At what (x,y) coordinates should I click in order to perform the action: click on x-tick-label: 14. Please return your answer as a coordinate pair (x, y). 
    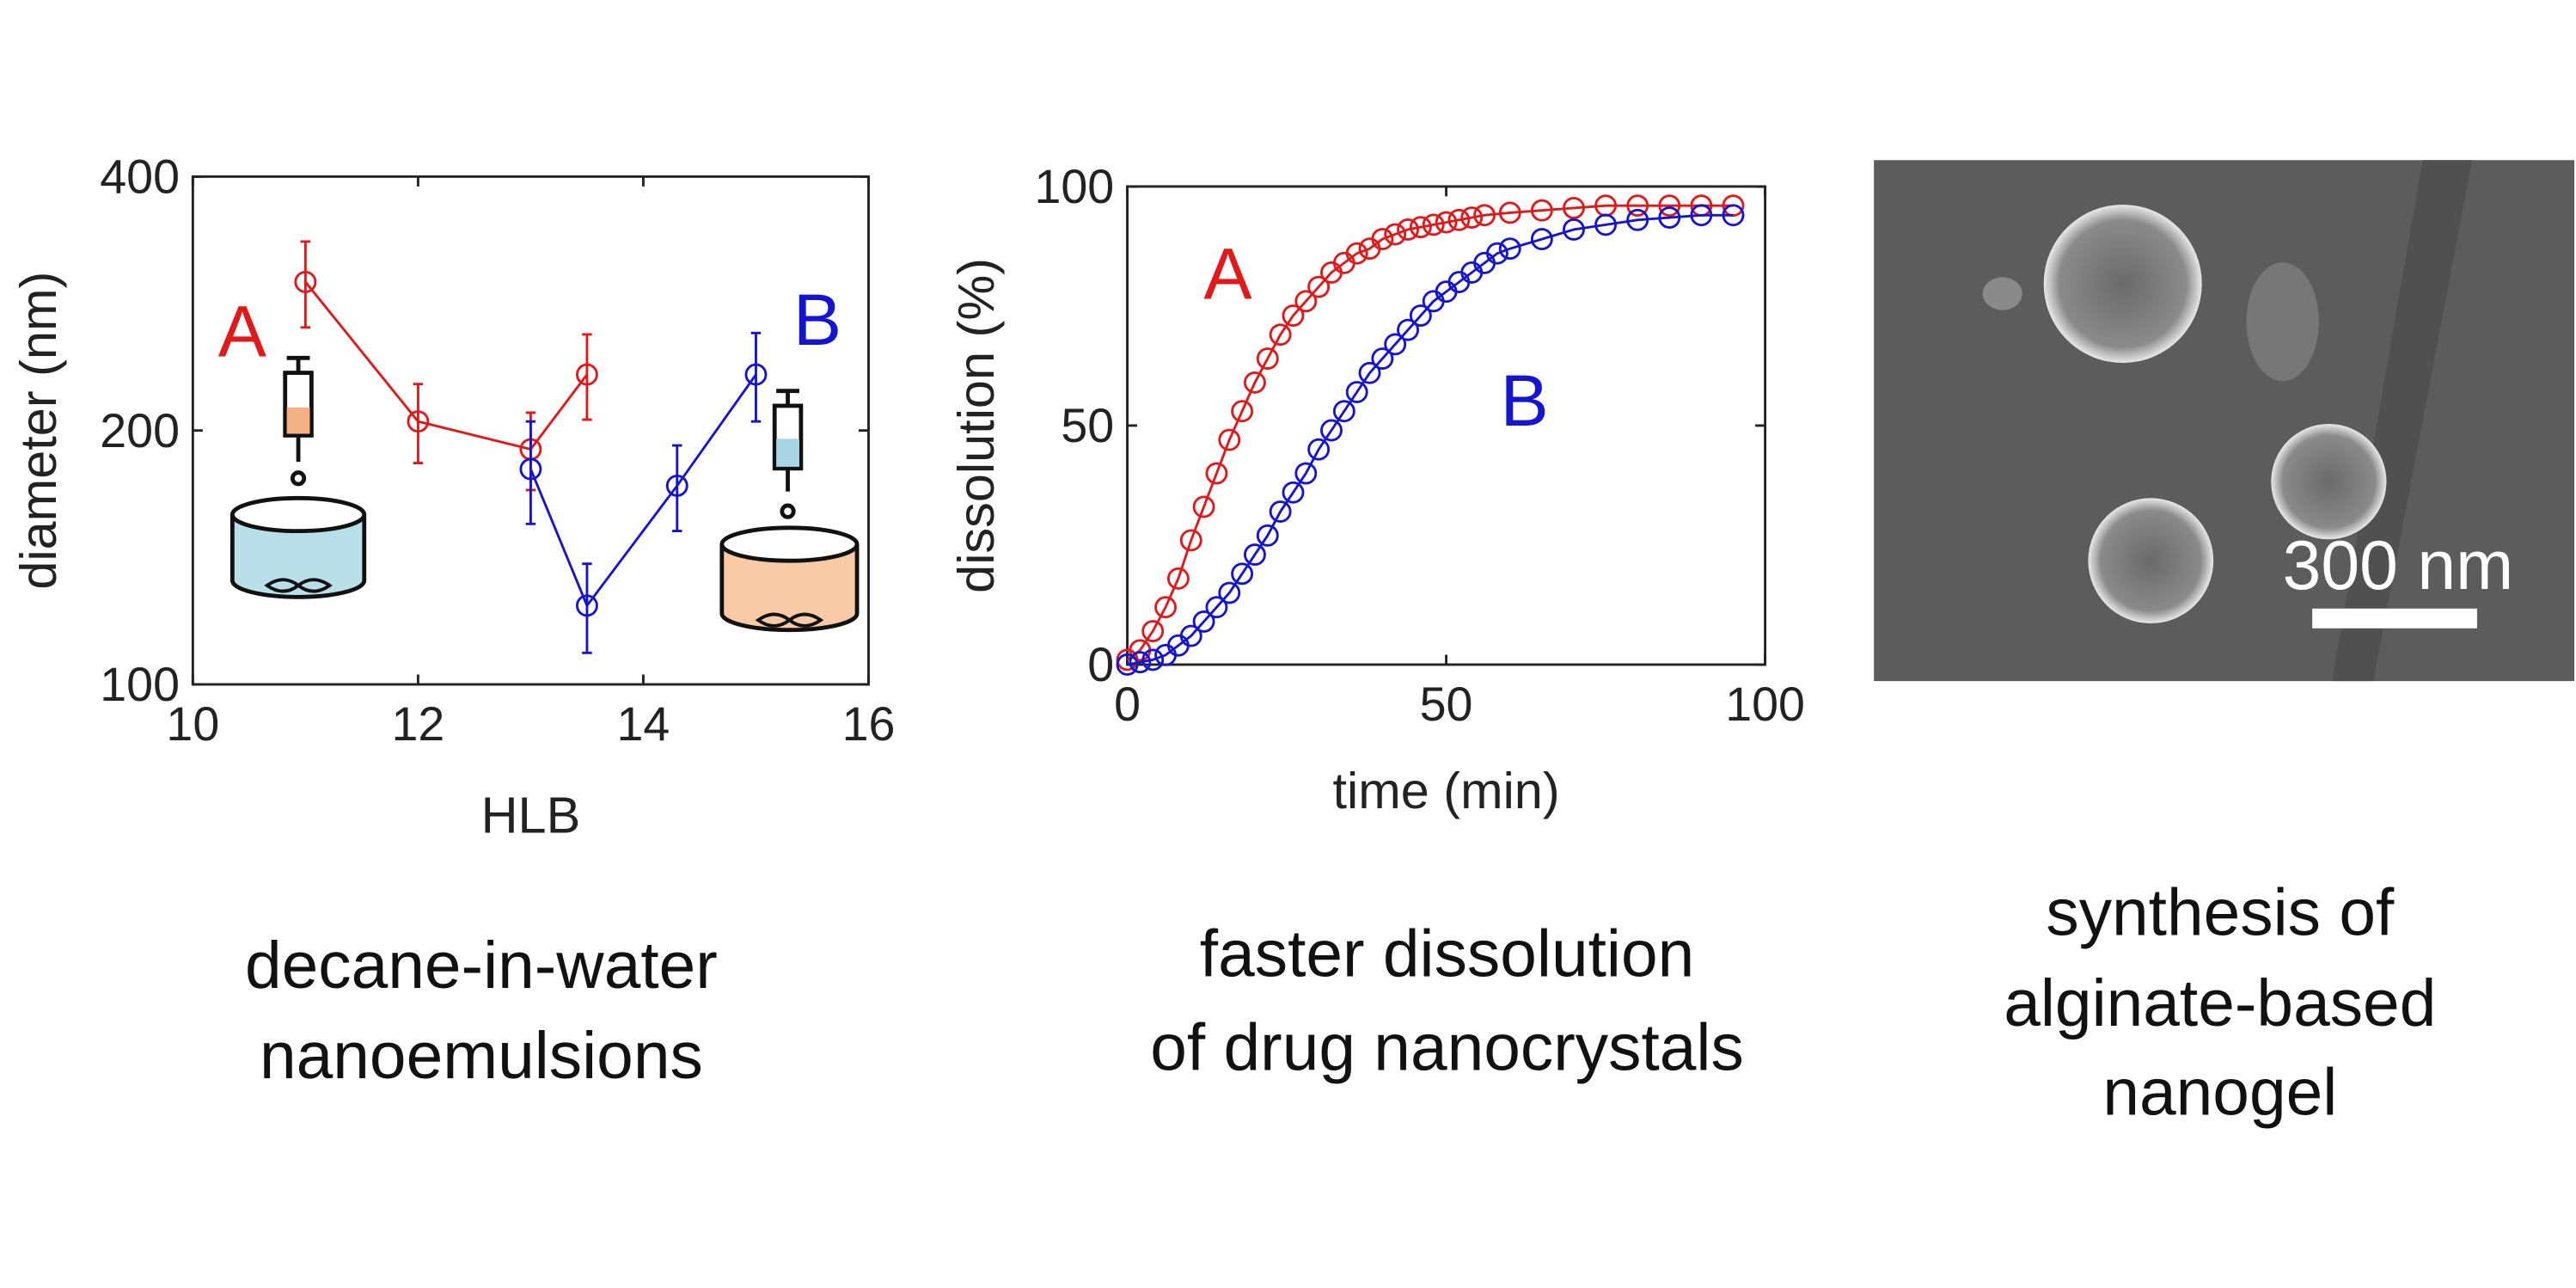
    Looking at the image, I should click on (643, 724).